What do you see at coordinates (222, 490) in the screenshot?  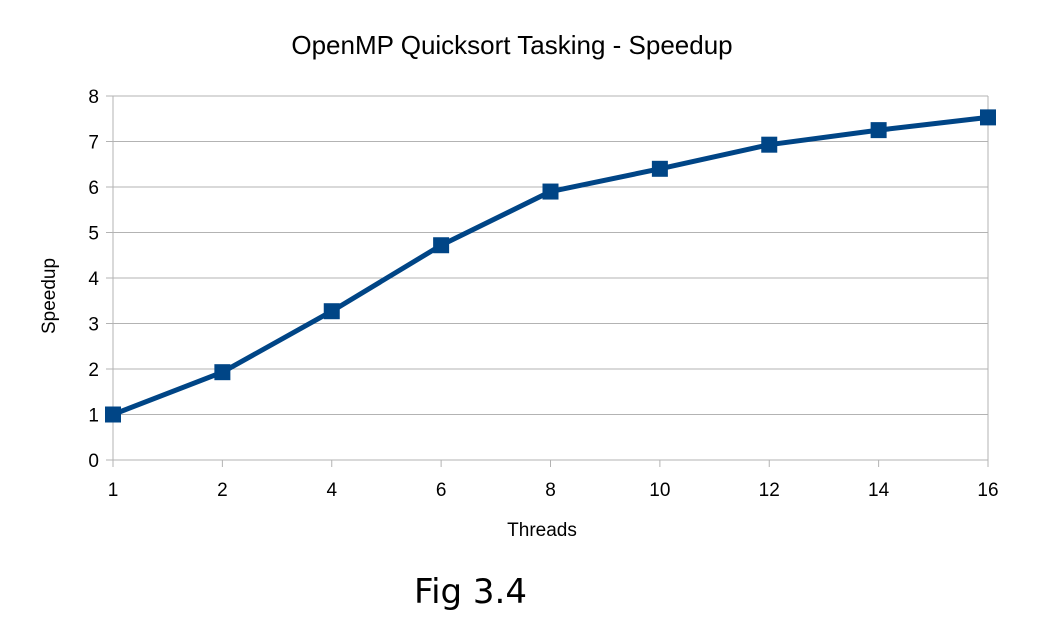 I see `x-tick-label: 2` at bounding box center [222, 490].